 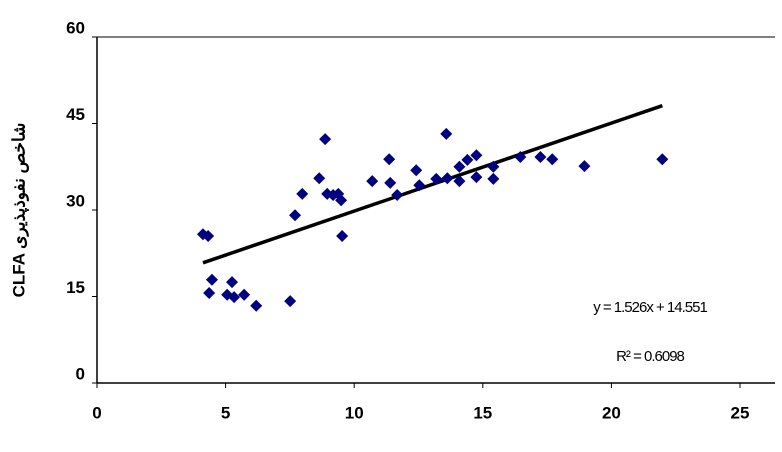 I want to click on x-tick-label: 25, so click(x=740, y=412).